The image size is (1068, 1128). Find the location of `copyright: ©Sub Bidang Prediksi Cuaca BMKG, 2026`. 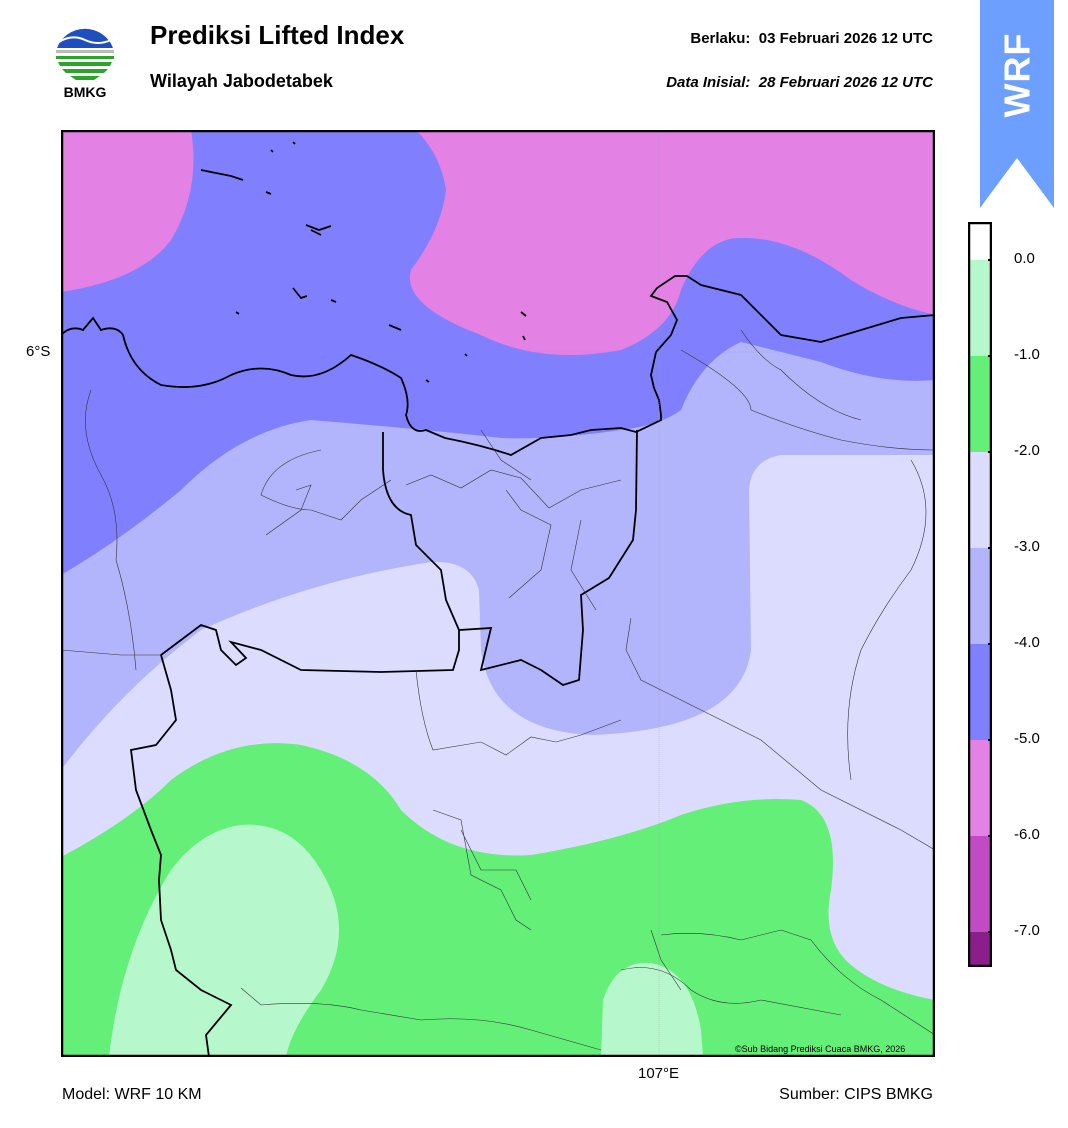

copyright: ©Sub Bidang Prediksi Cuaca BMKG, 2026 is located at coordinates (820, 1049).